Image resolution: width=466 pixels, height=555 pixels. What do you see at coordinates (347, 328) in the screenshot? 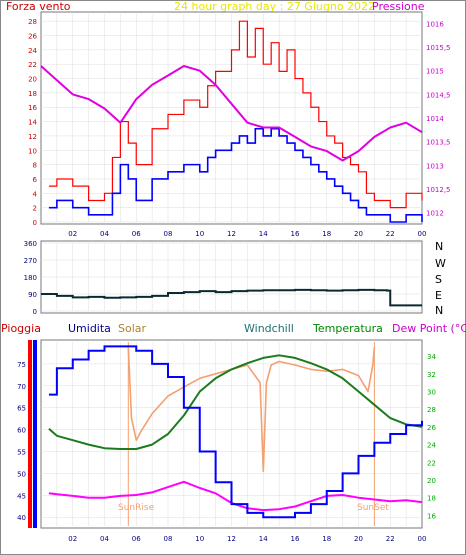
I see `temperature-axis-title: Temperatura` at bounding box center [347, 328].